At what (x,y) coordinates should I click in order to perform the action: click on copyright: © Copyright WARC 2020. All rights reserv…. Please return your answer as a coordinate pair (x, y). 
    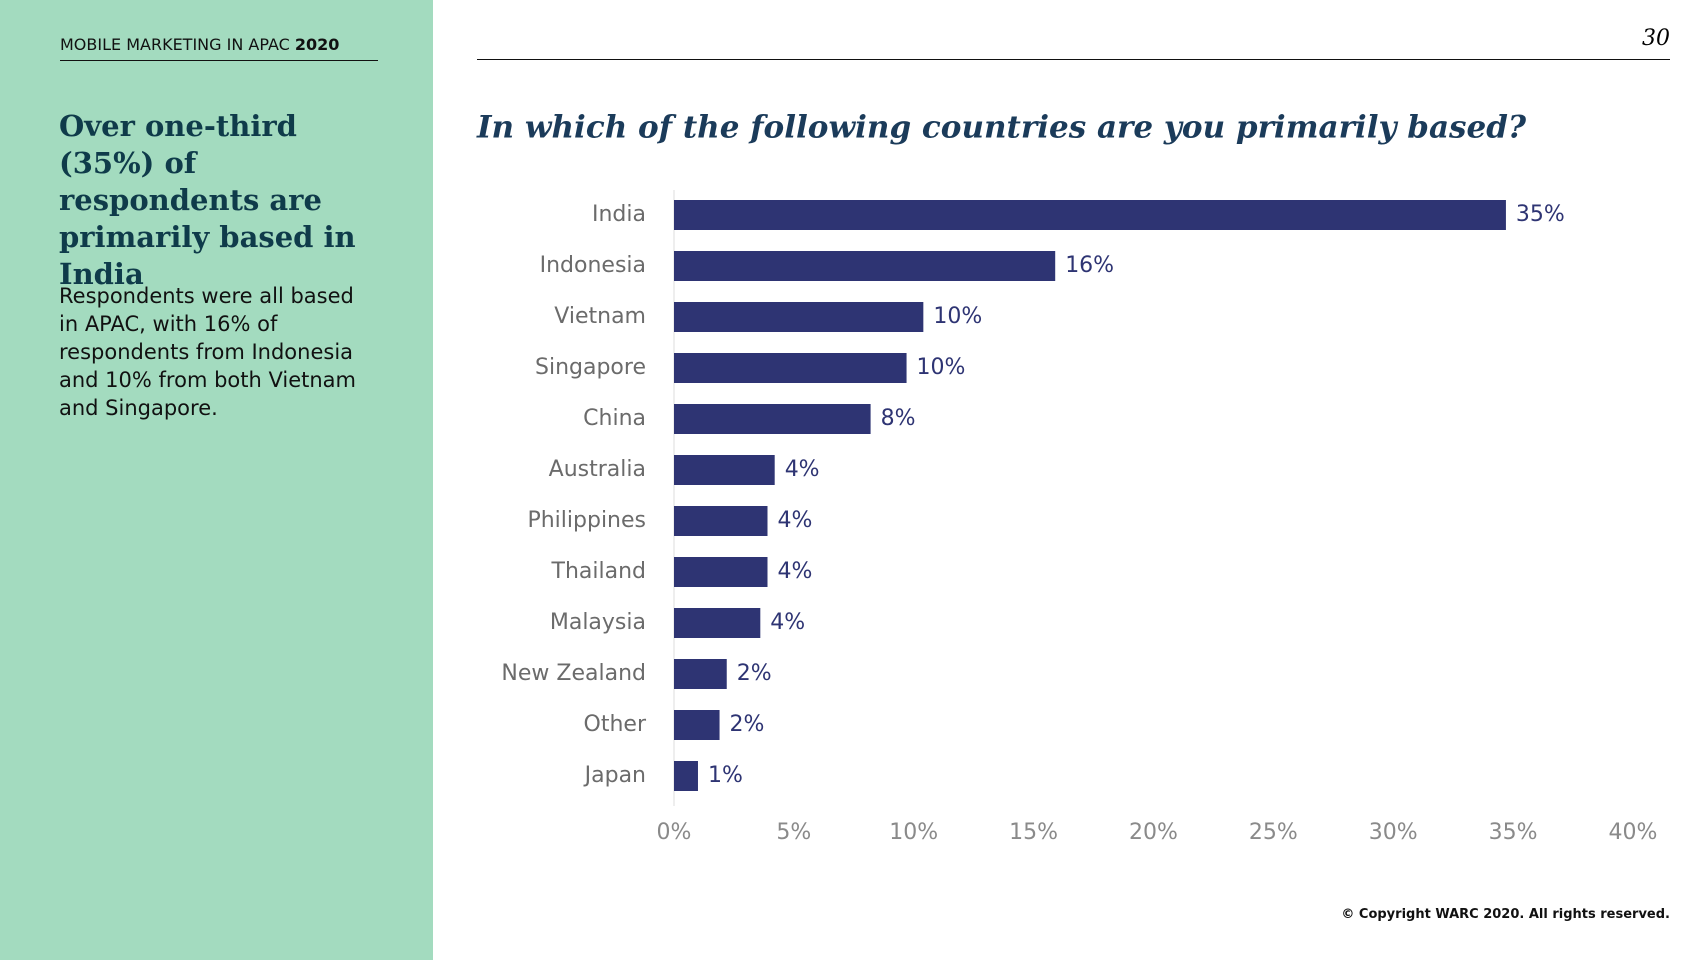
    Looking at the image, I should click on (1505, 914).